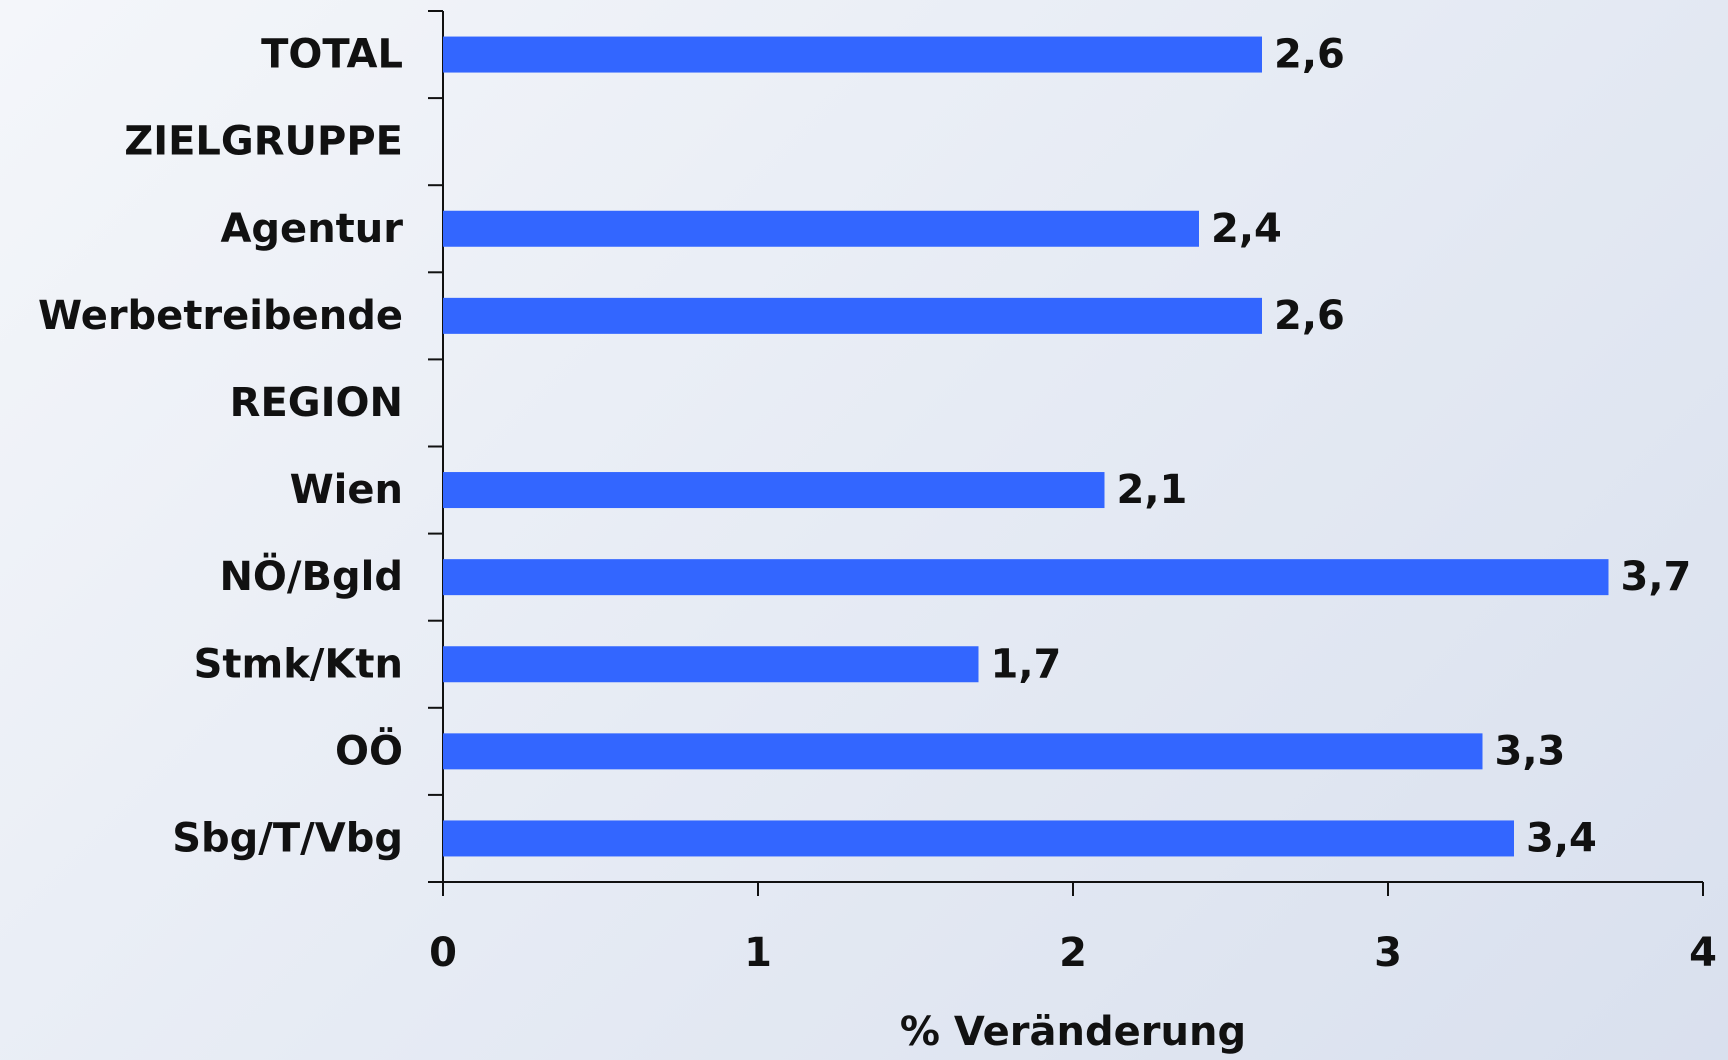 This screenshot has height=1060, width=1728. I want to click on x-tick-label: 2, so click(1073, 953).